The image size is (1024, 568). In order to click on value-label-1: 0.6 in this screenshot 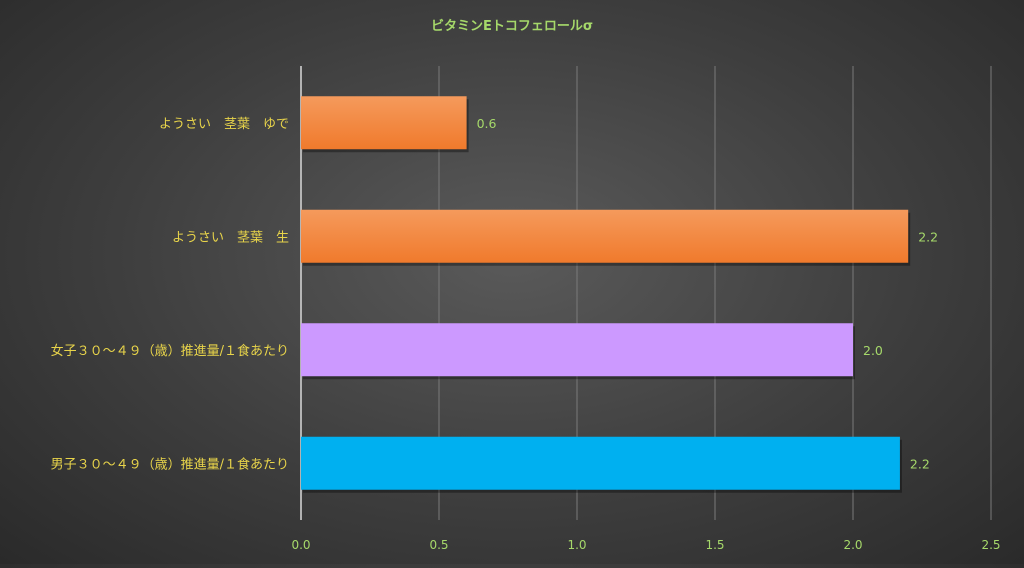, I will do `click(487, 123)`.